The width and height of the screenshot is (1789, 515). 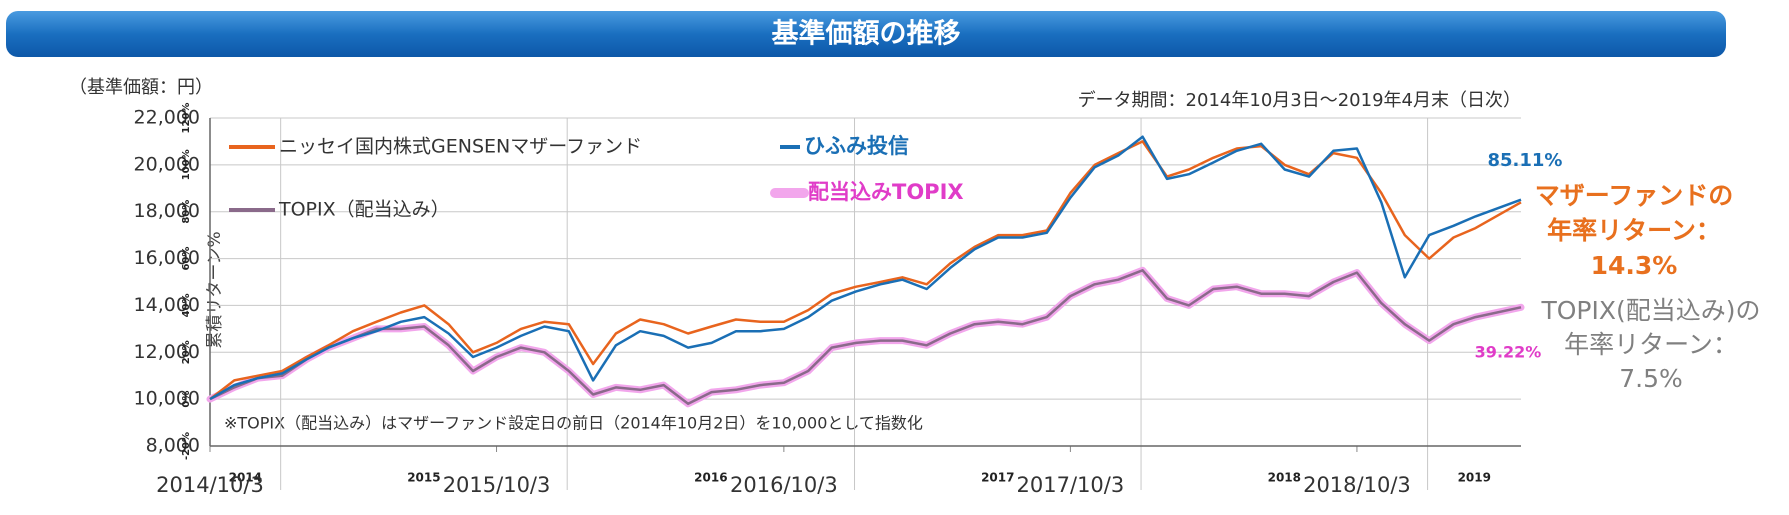 I want to click on y2-tick-label: 120%, so click(x=186, y=118).